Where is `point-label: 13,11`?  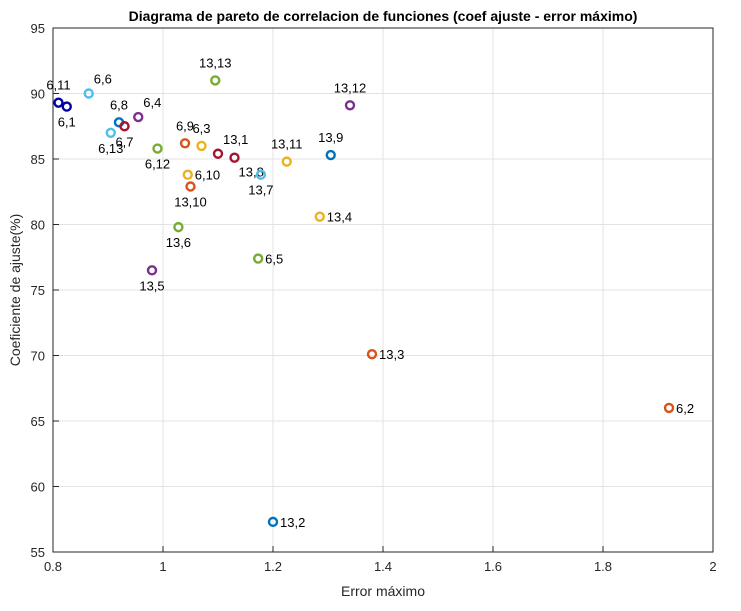
point-label: 13,11 is located at coordinates (287, 144).